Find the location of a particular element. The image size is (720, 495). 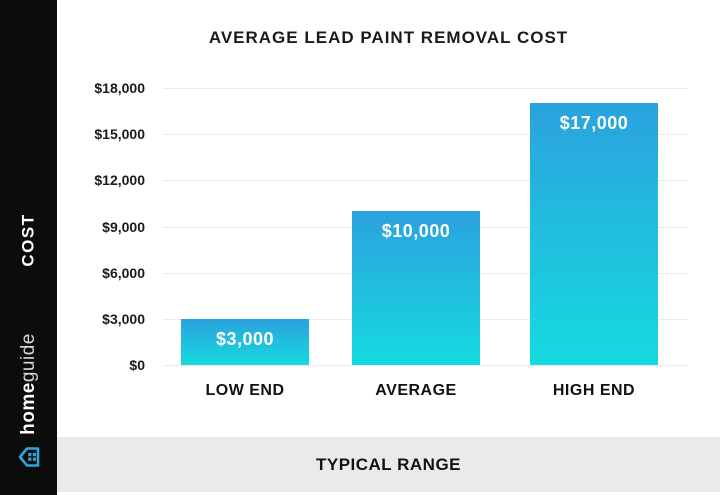

y-tick-label: $18,000 is located at coordinates (119, 88).